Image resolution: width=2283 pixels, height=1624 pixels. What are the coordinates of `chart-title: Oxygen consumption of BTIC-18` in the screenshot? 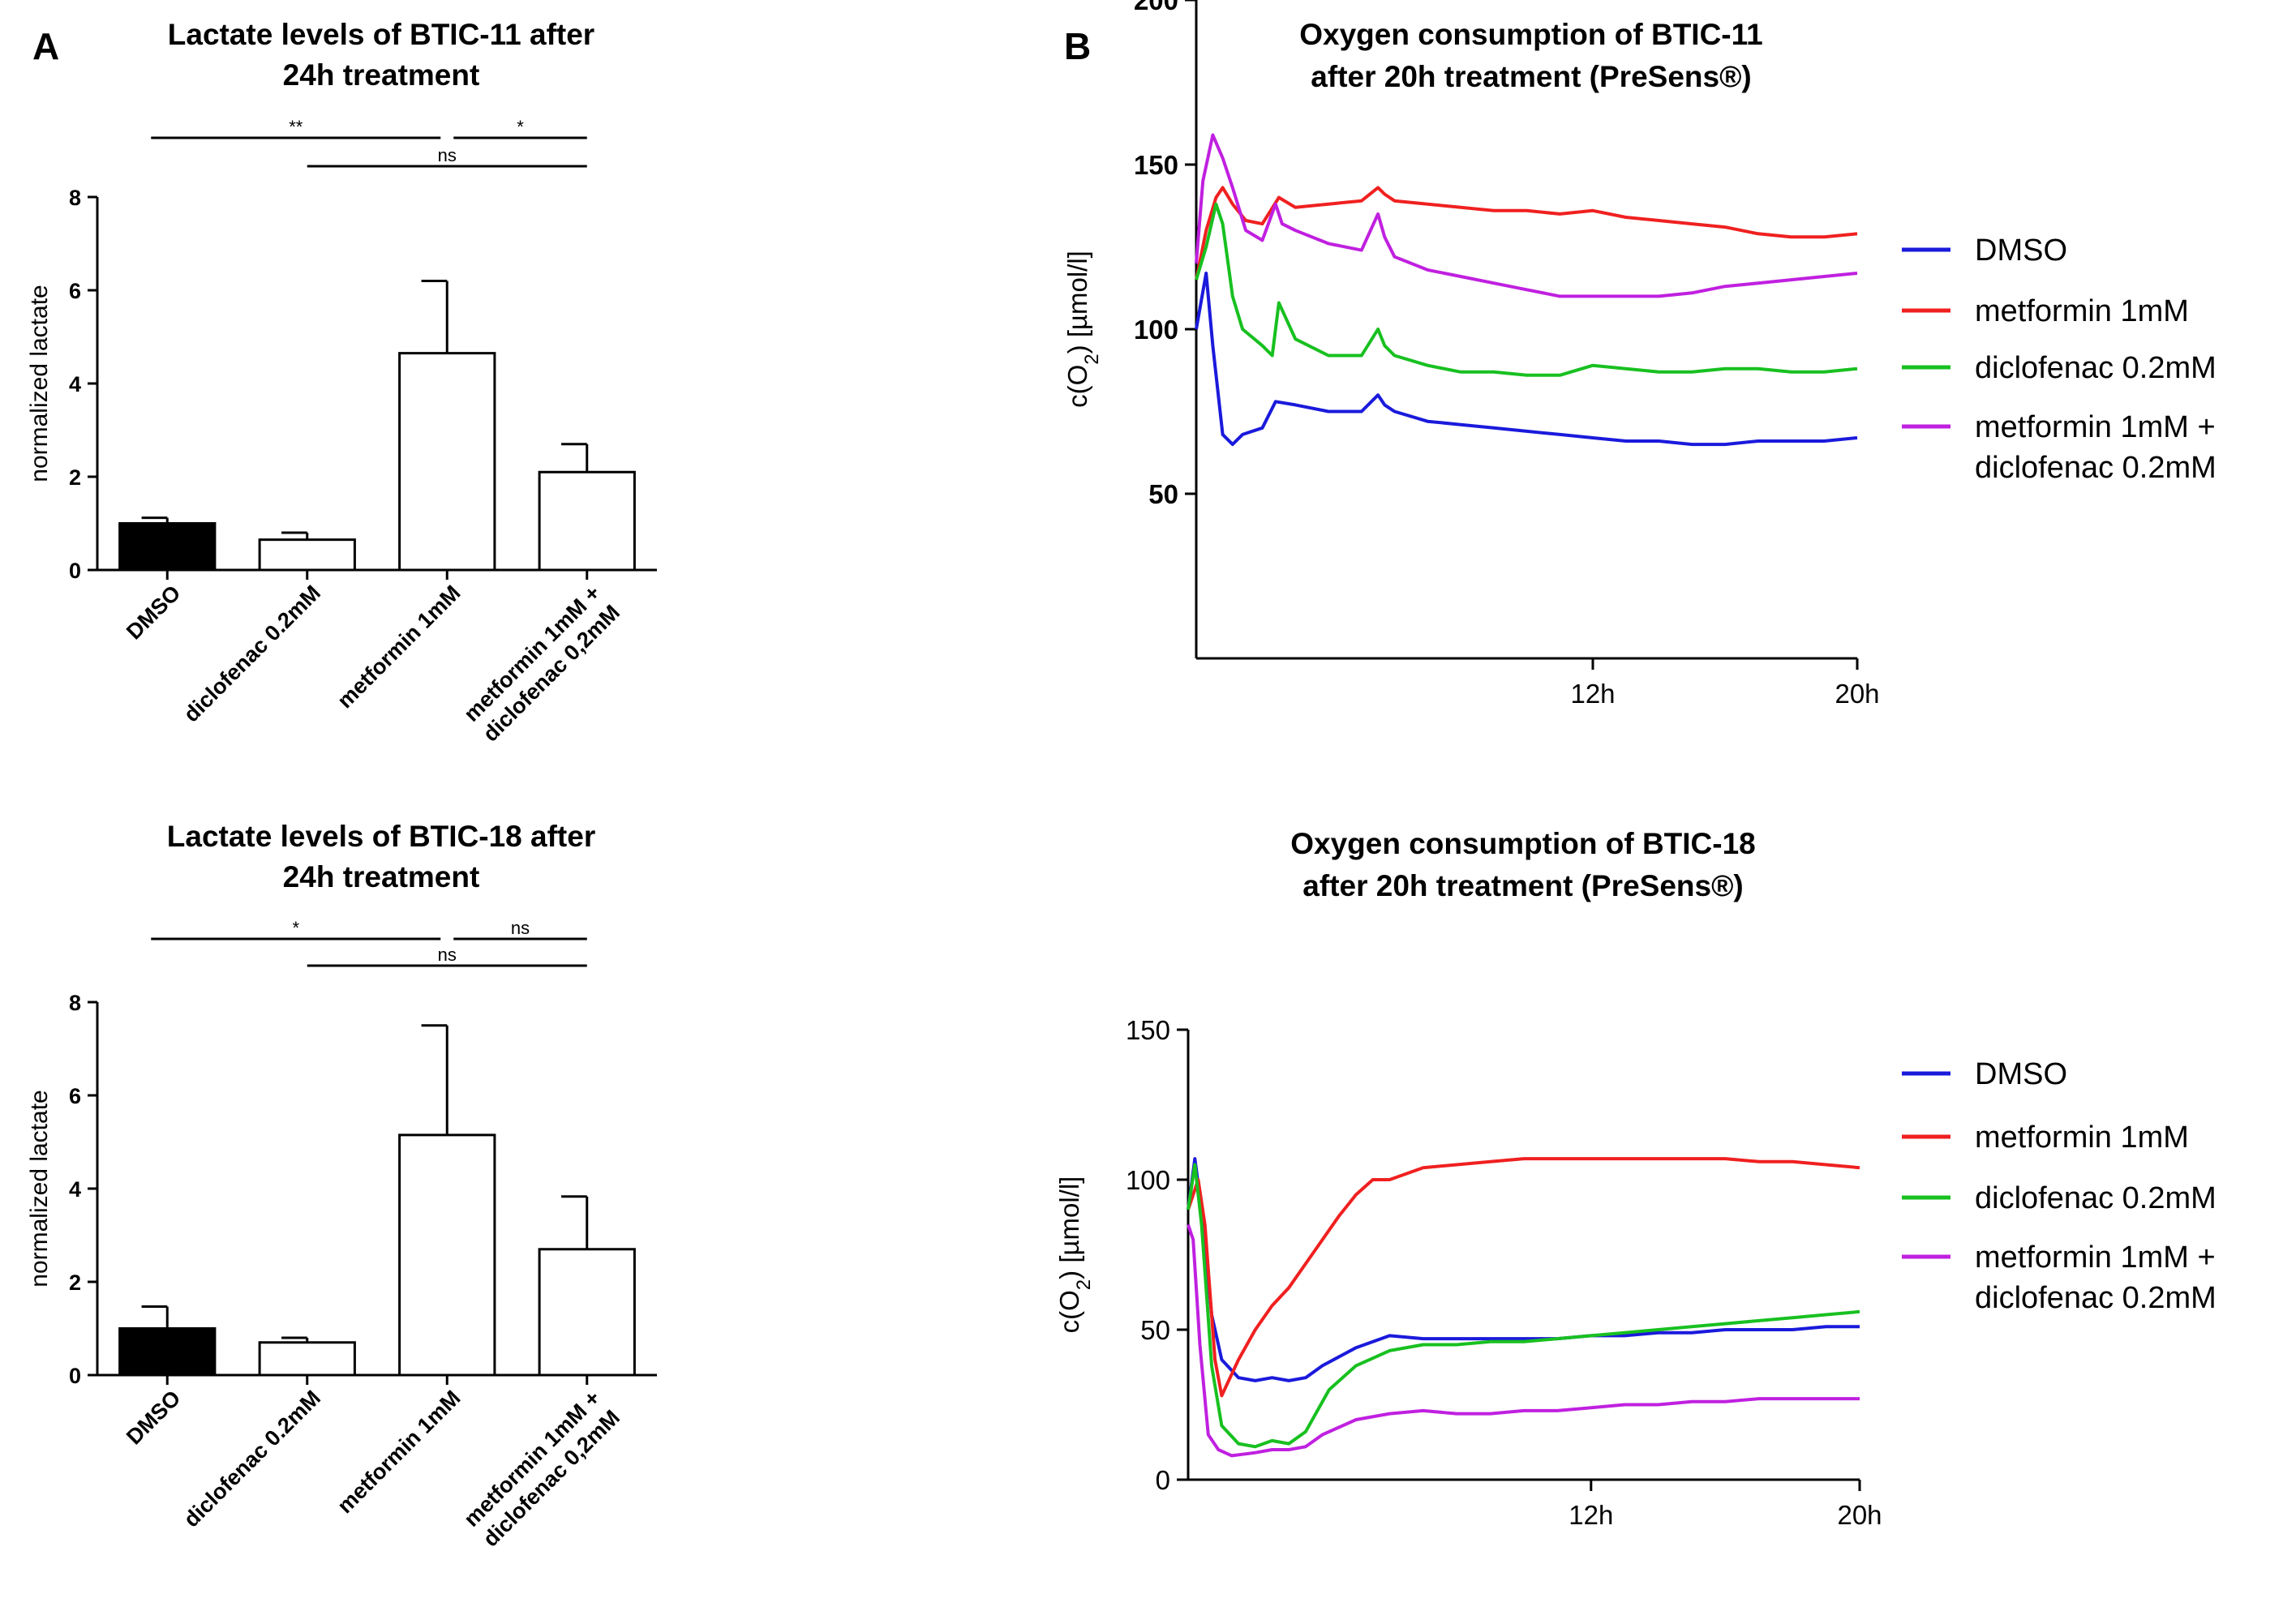 It's located at (1523, 844).